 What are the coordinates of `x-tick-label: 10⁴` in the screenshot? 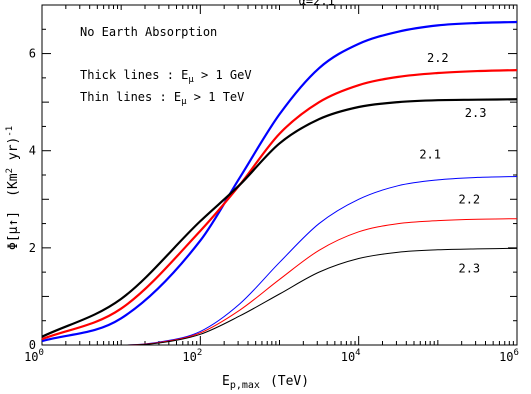 It's located at (351, 356).